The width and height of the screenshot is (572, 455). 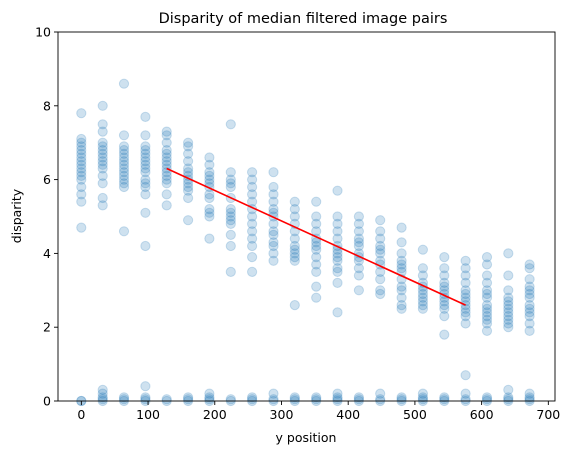 I want to click on y-tick-label: 6, so click(x=47, y=179).